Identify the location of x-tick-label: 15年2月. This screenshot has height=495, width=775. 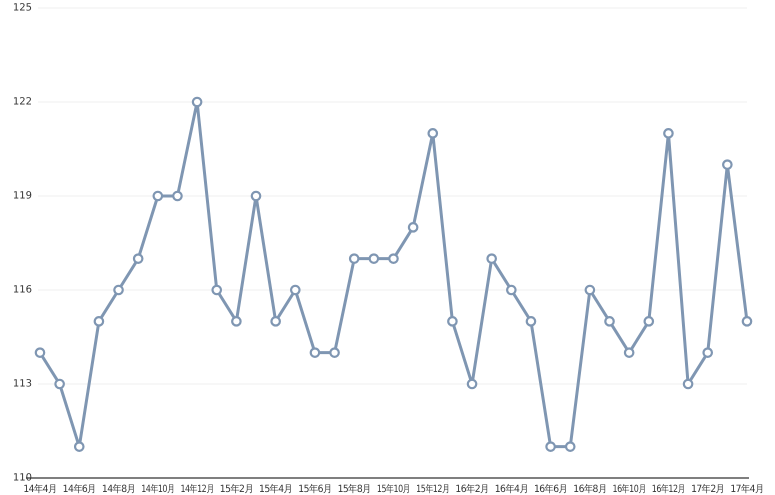
(238, 489).